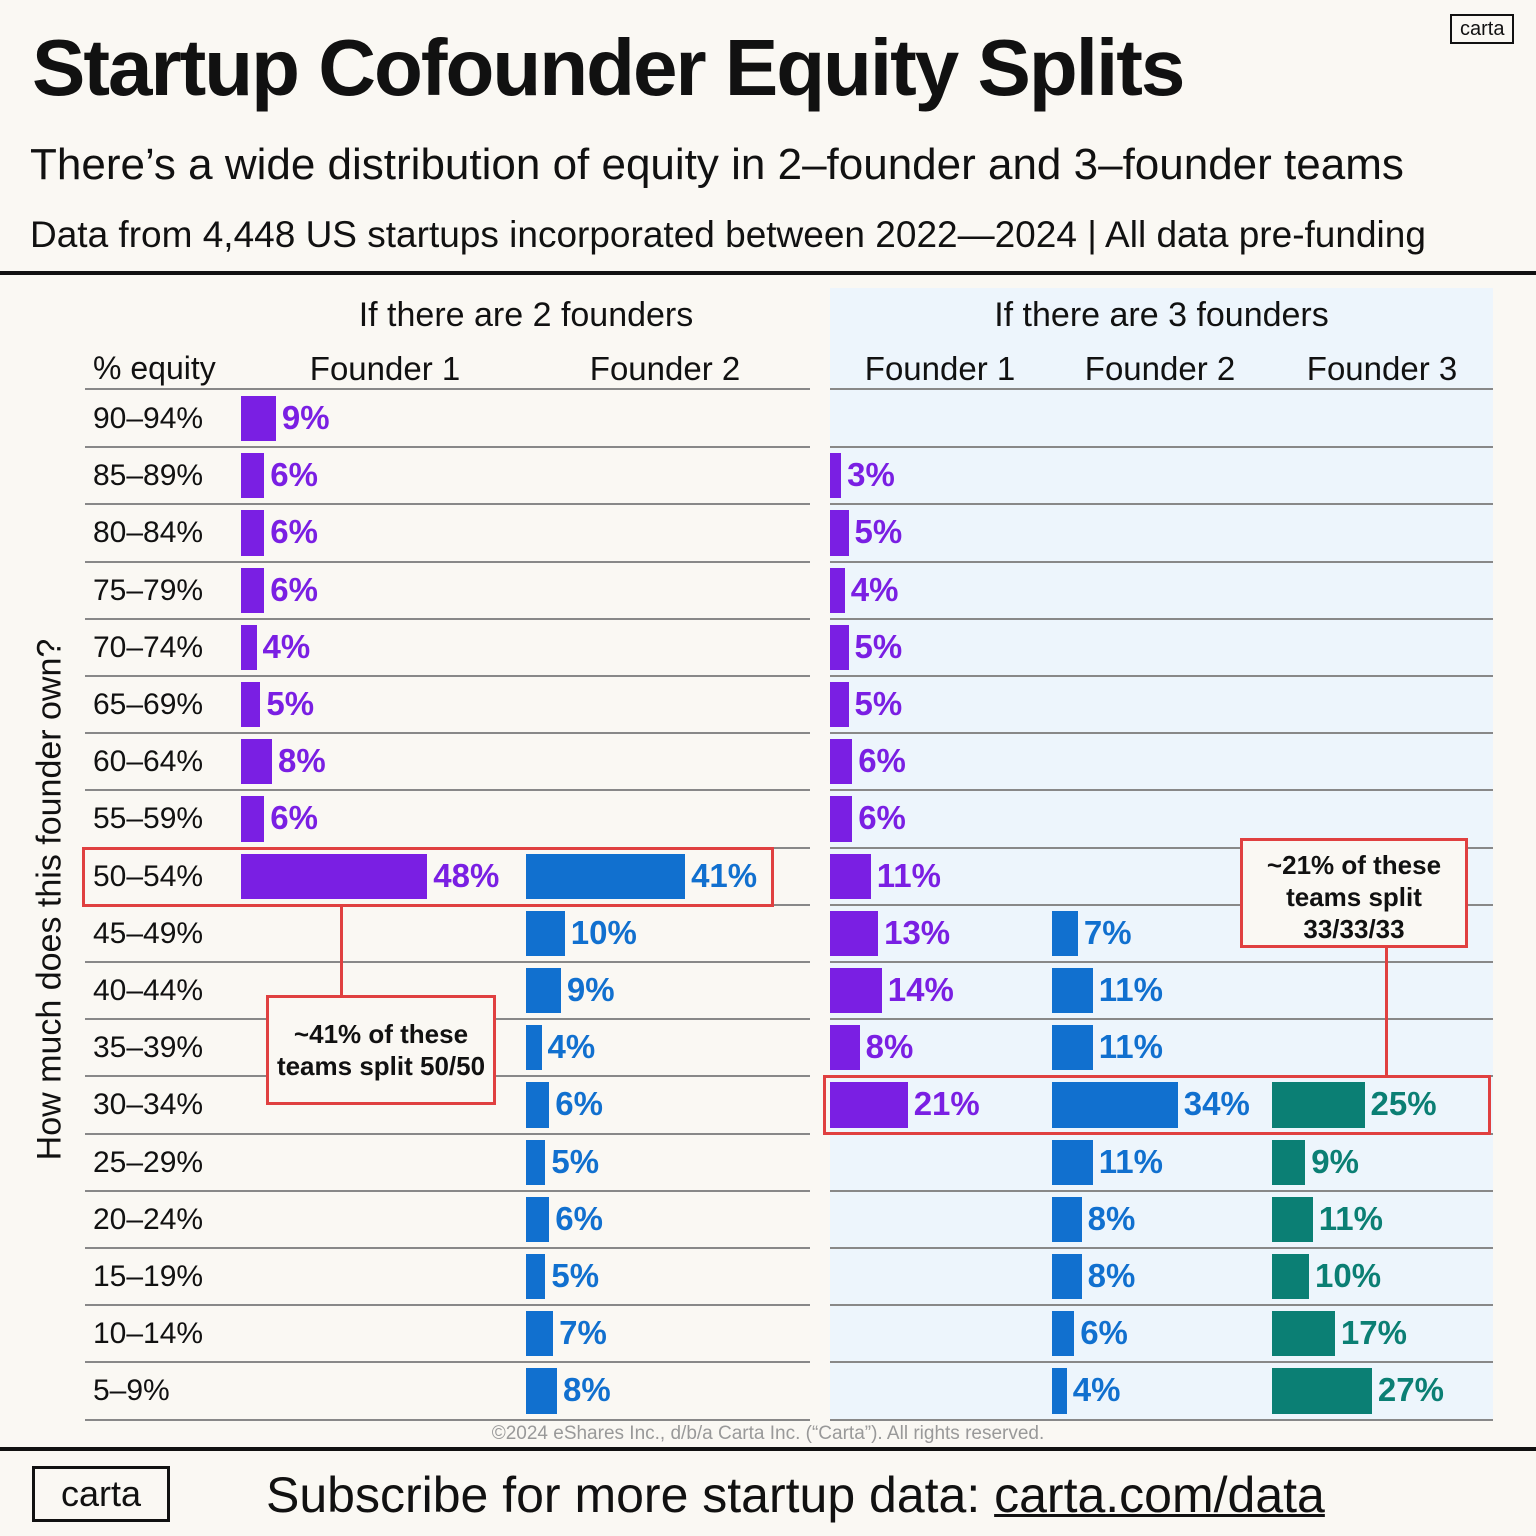  I want to click on group-title-2: If there are 2 founders, so click(526, 315).